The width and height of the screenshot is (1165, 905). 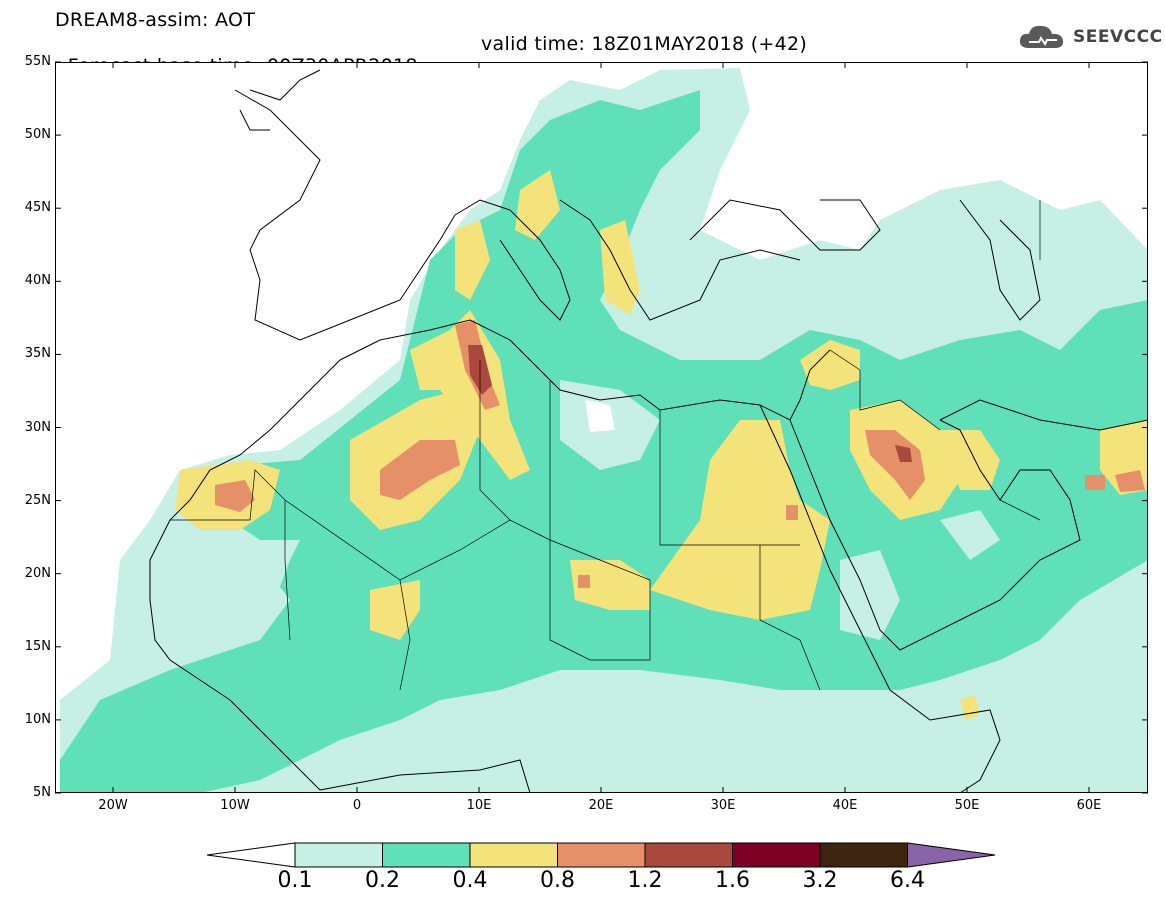 I want to click on coast-west-africa, so click(x=245, y=575).